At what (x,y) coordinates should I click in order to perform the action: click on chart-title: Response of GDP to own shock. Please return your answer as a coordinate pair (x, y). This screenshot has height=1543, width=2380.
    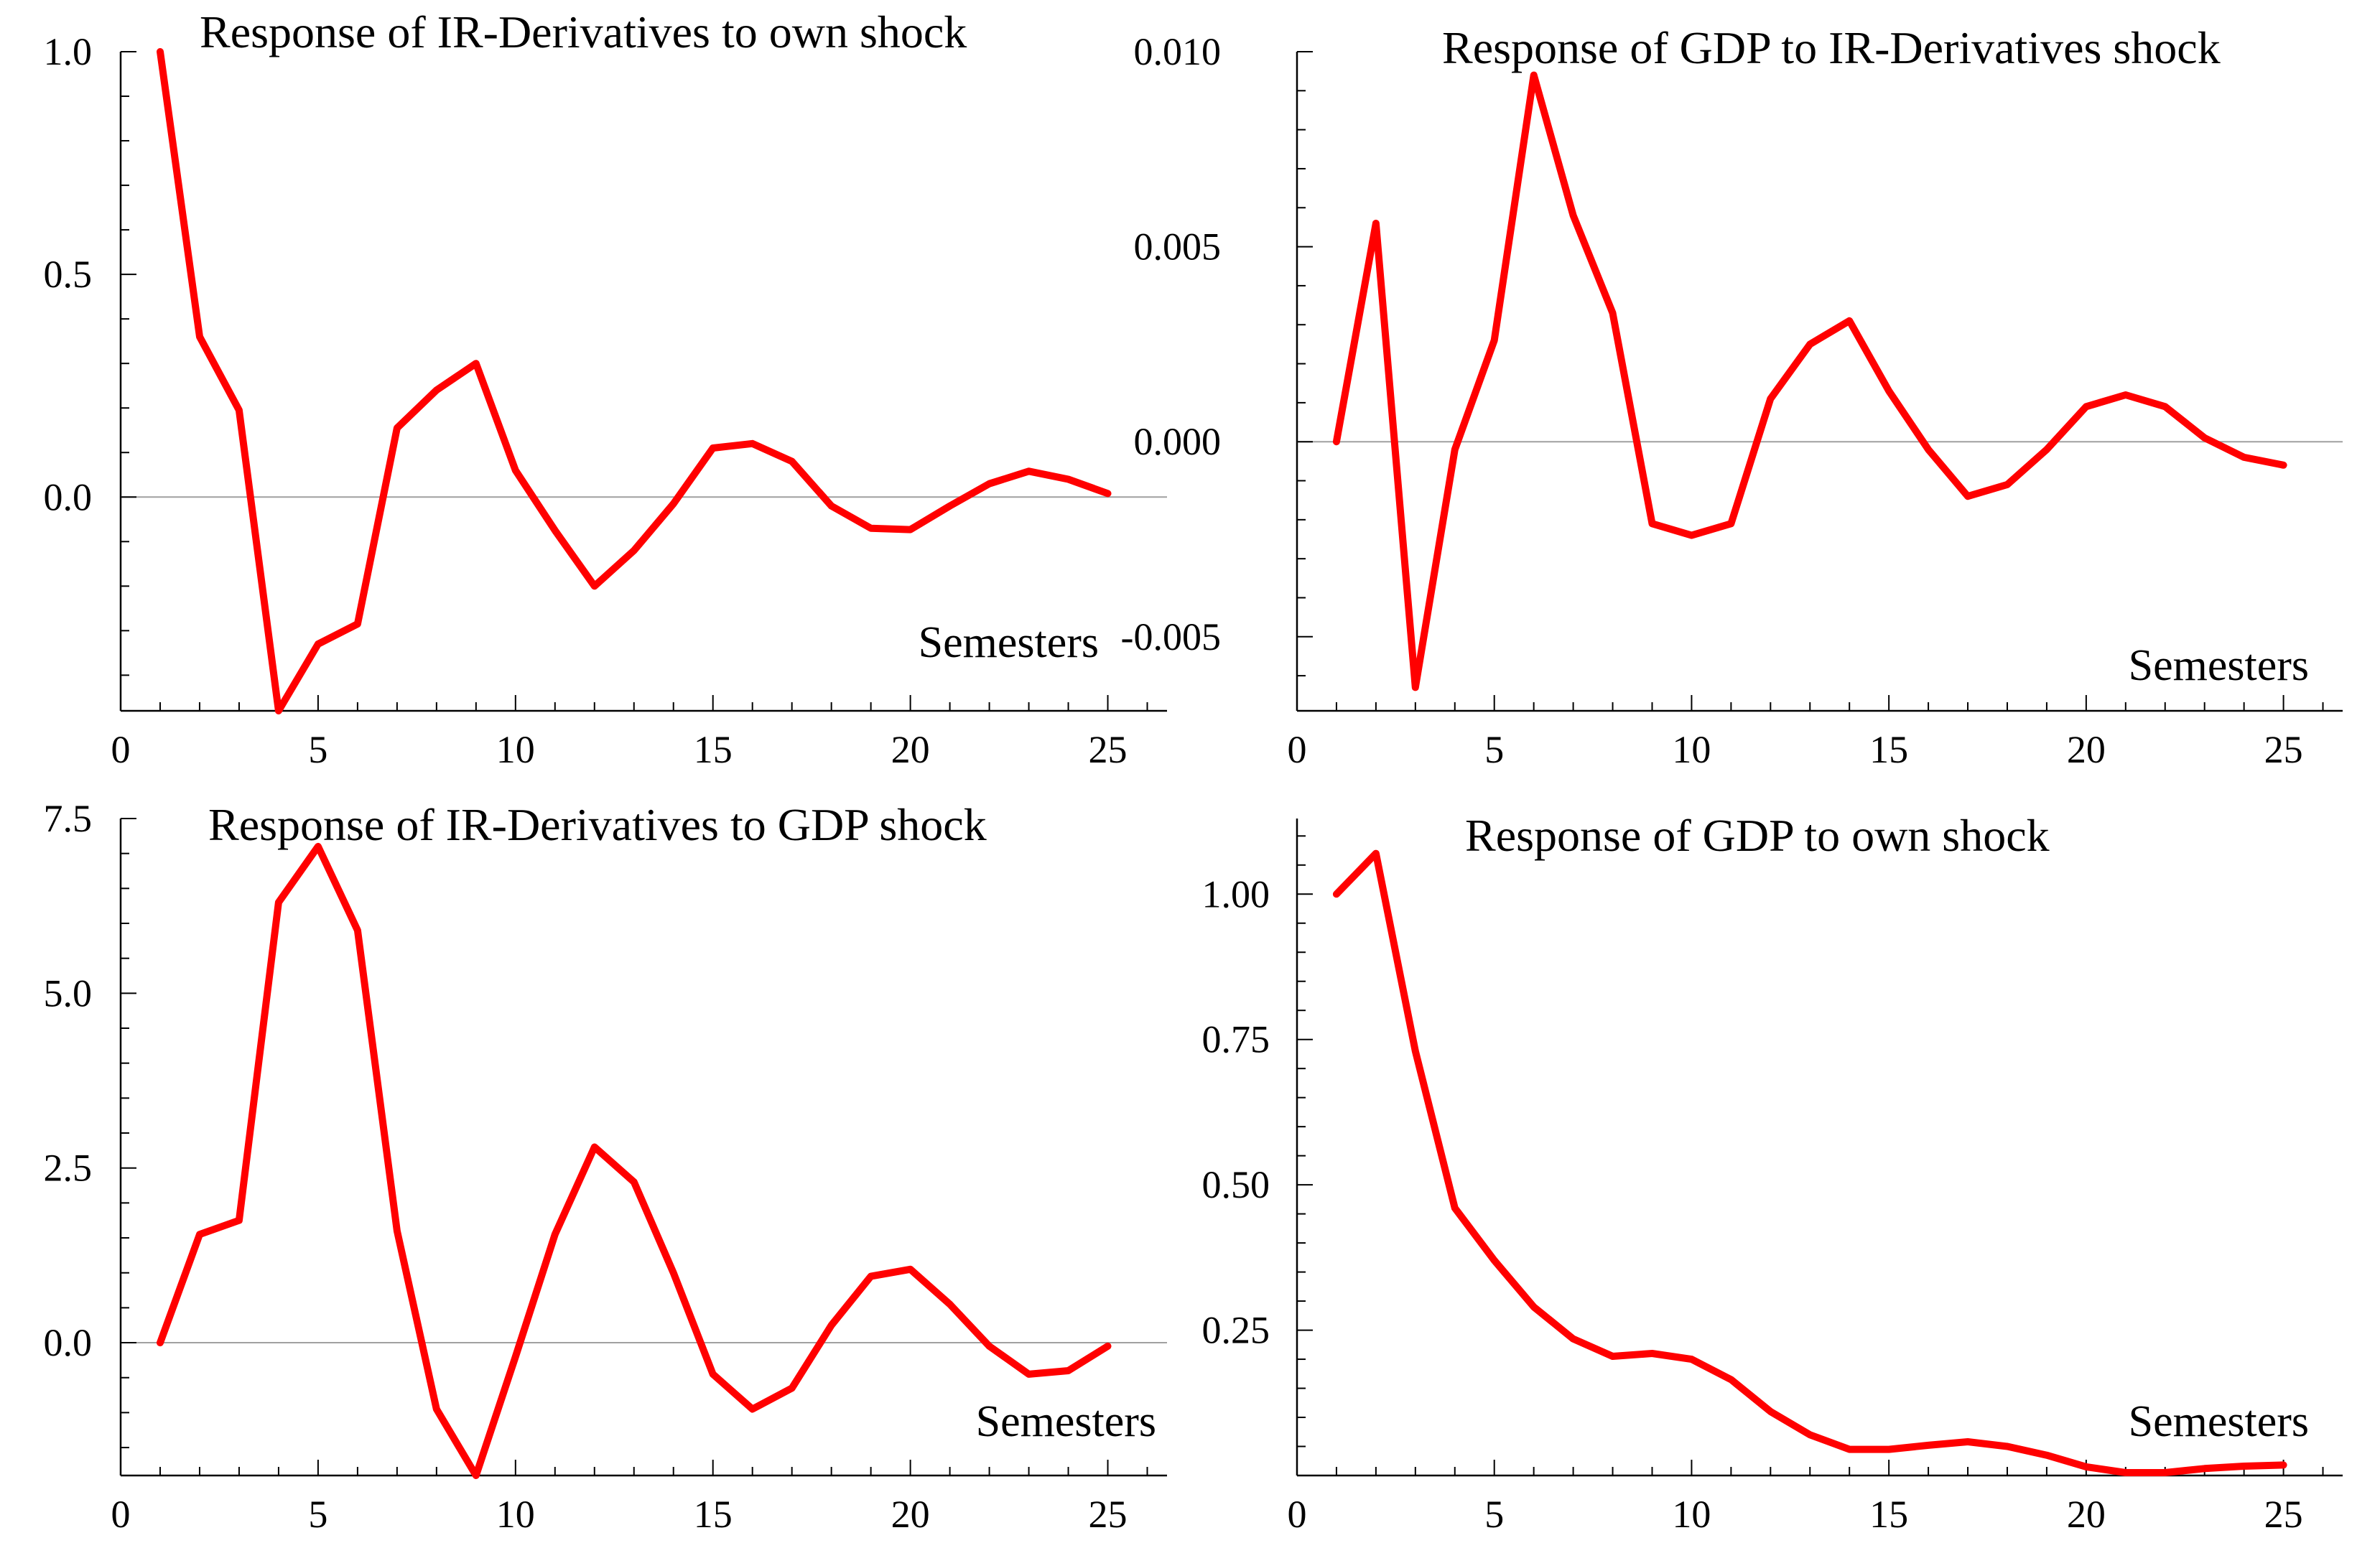
    Looking at the image, I should click on (1757, 835).